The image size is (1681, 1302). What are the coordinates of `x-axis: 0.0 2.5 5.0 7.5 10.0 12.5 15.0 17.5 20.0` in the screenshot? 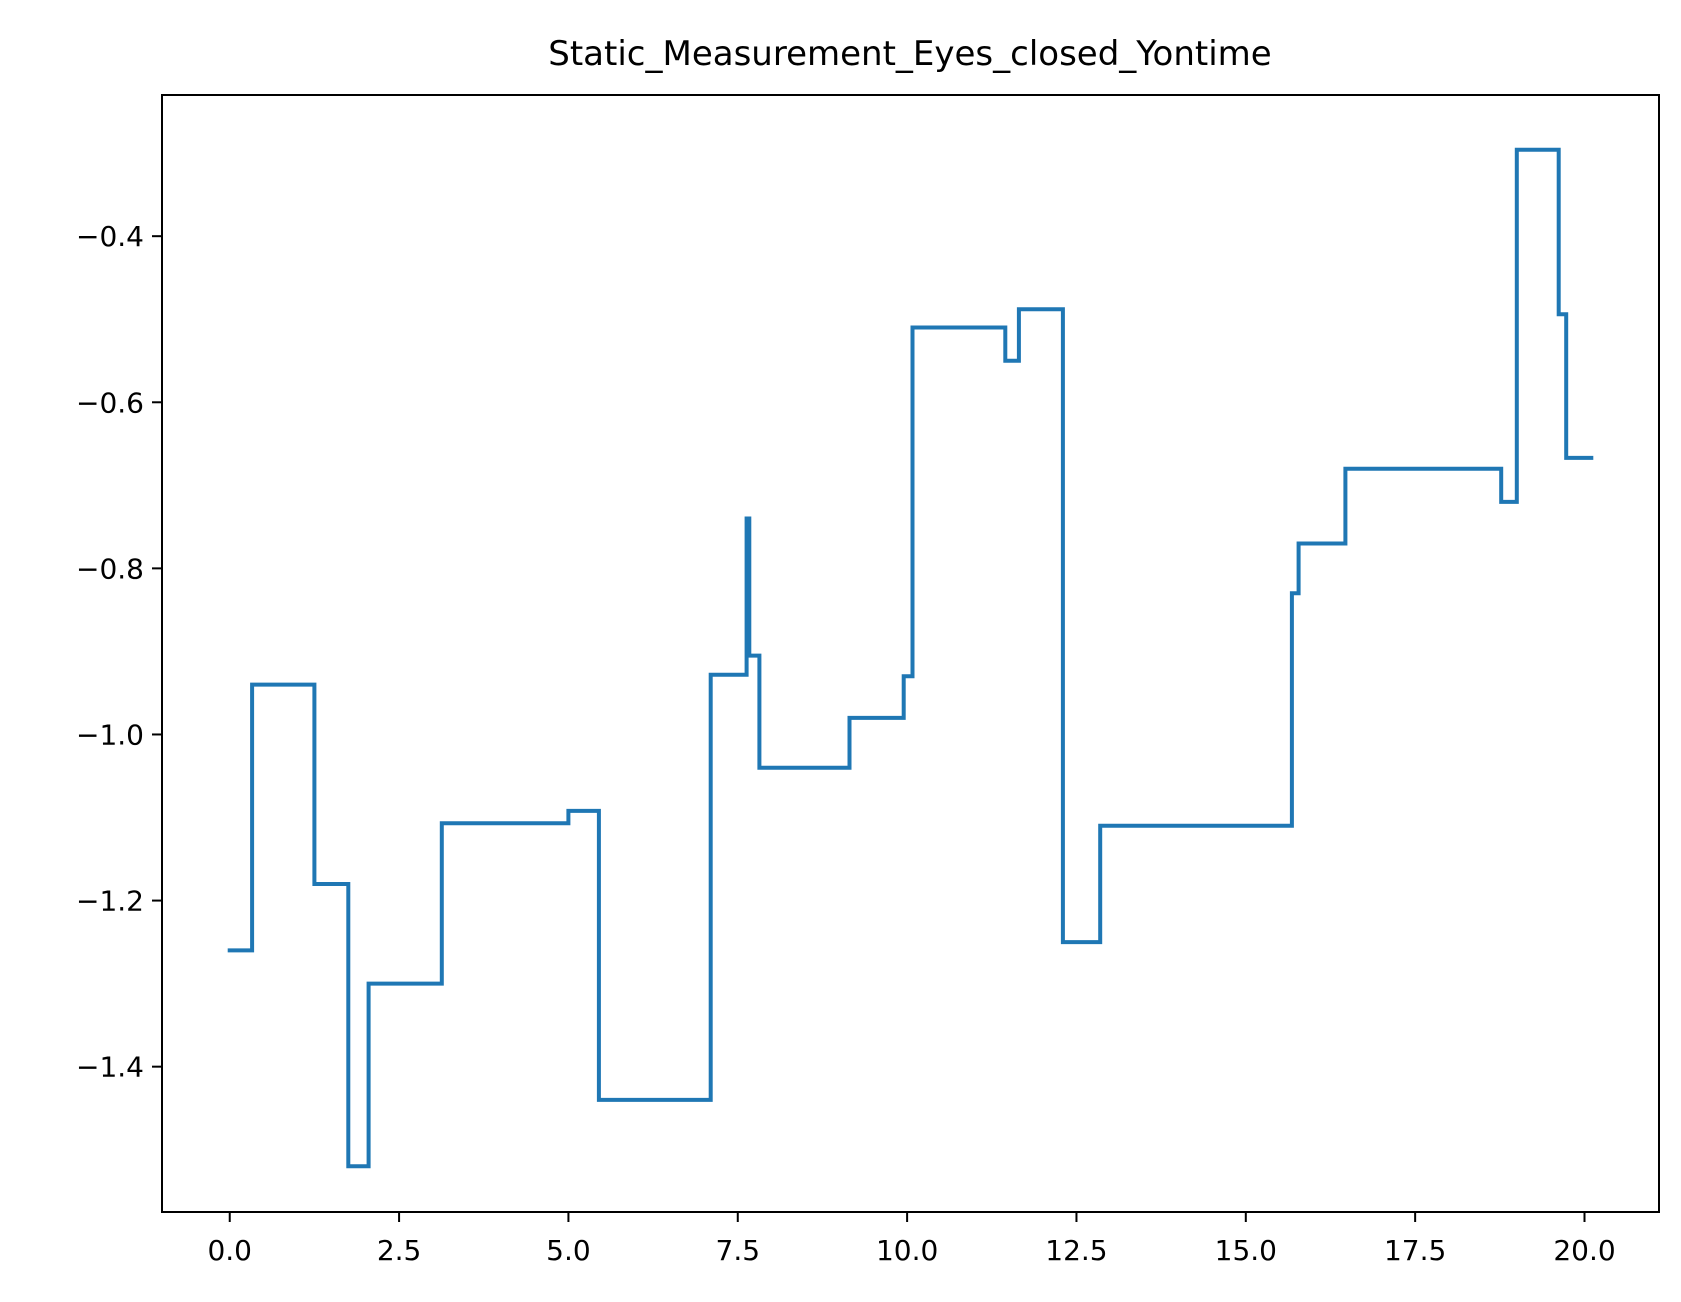 It's located at (911, 1239).